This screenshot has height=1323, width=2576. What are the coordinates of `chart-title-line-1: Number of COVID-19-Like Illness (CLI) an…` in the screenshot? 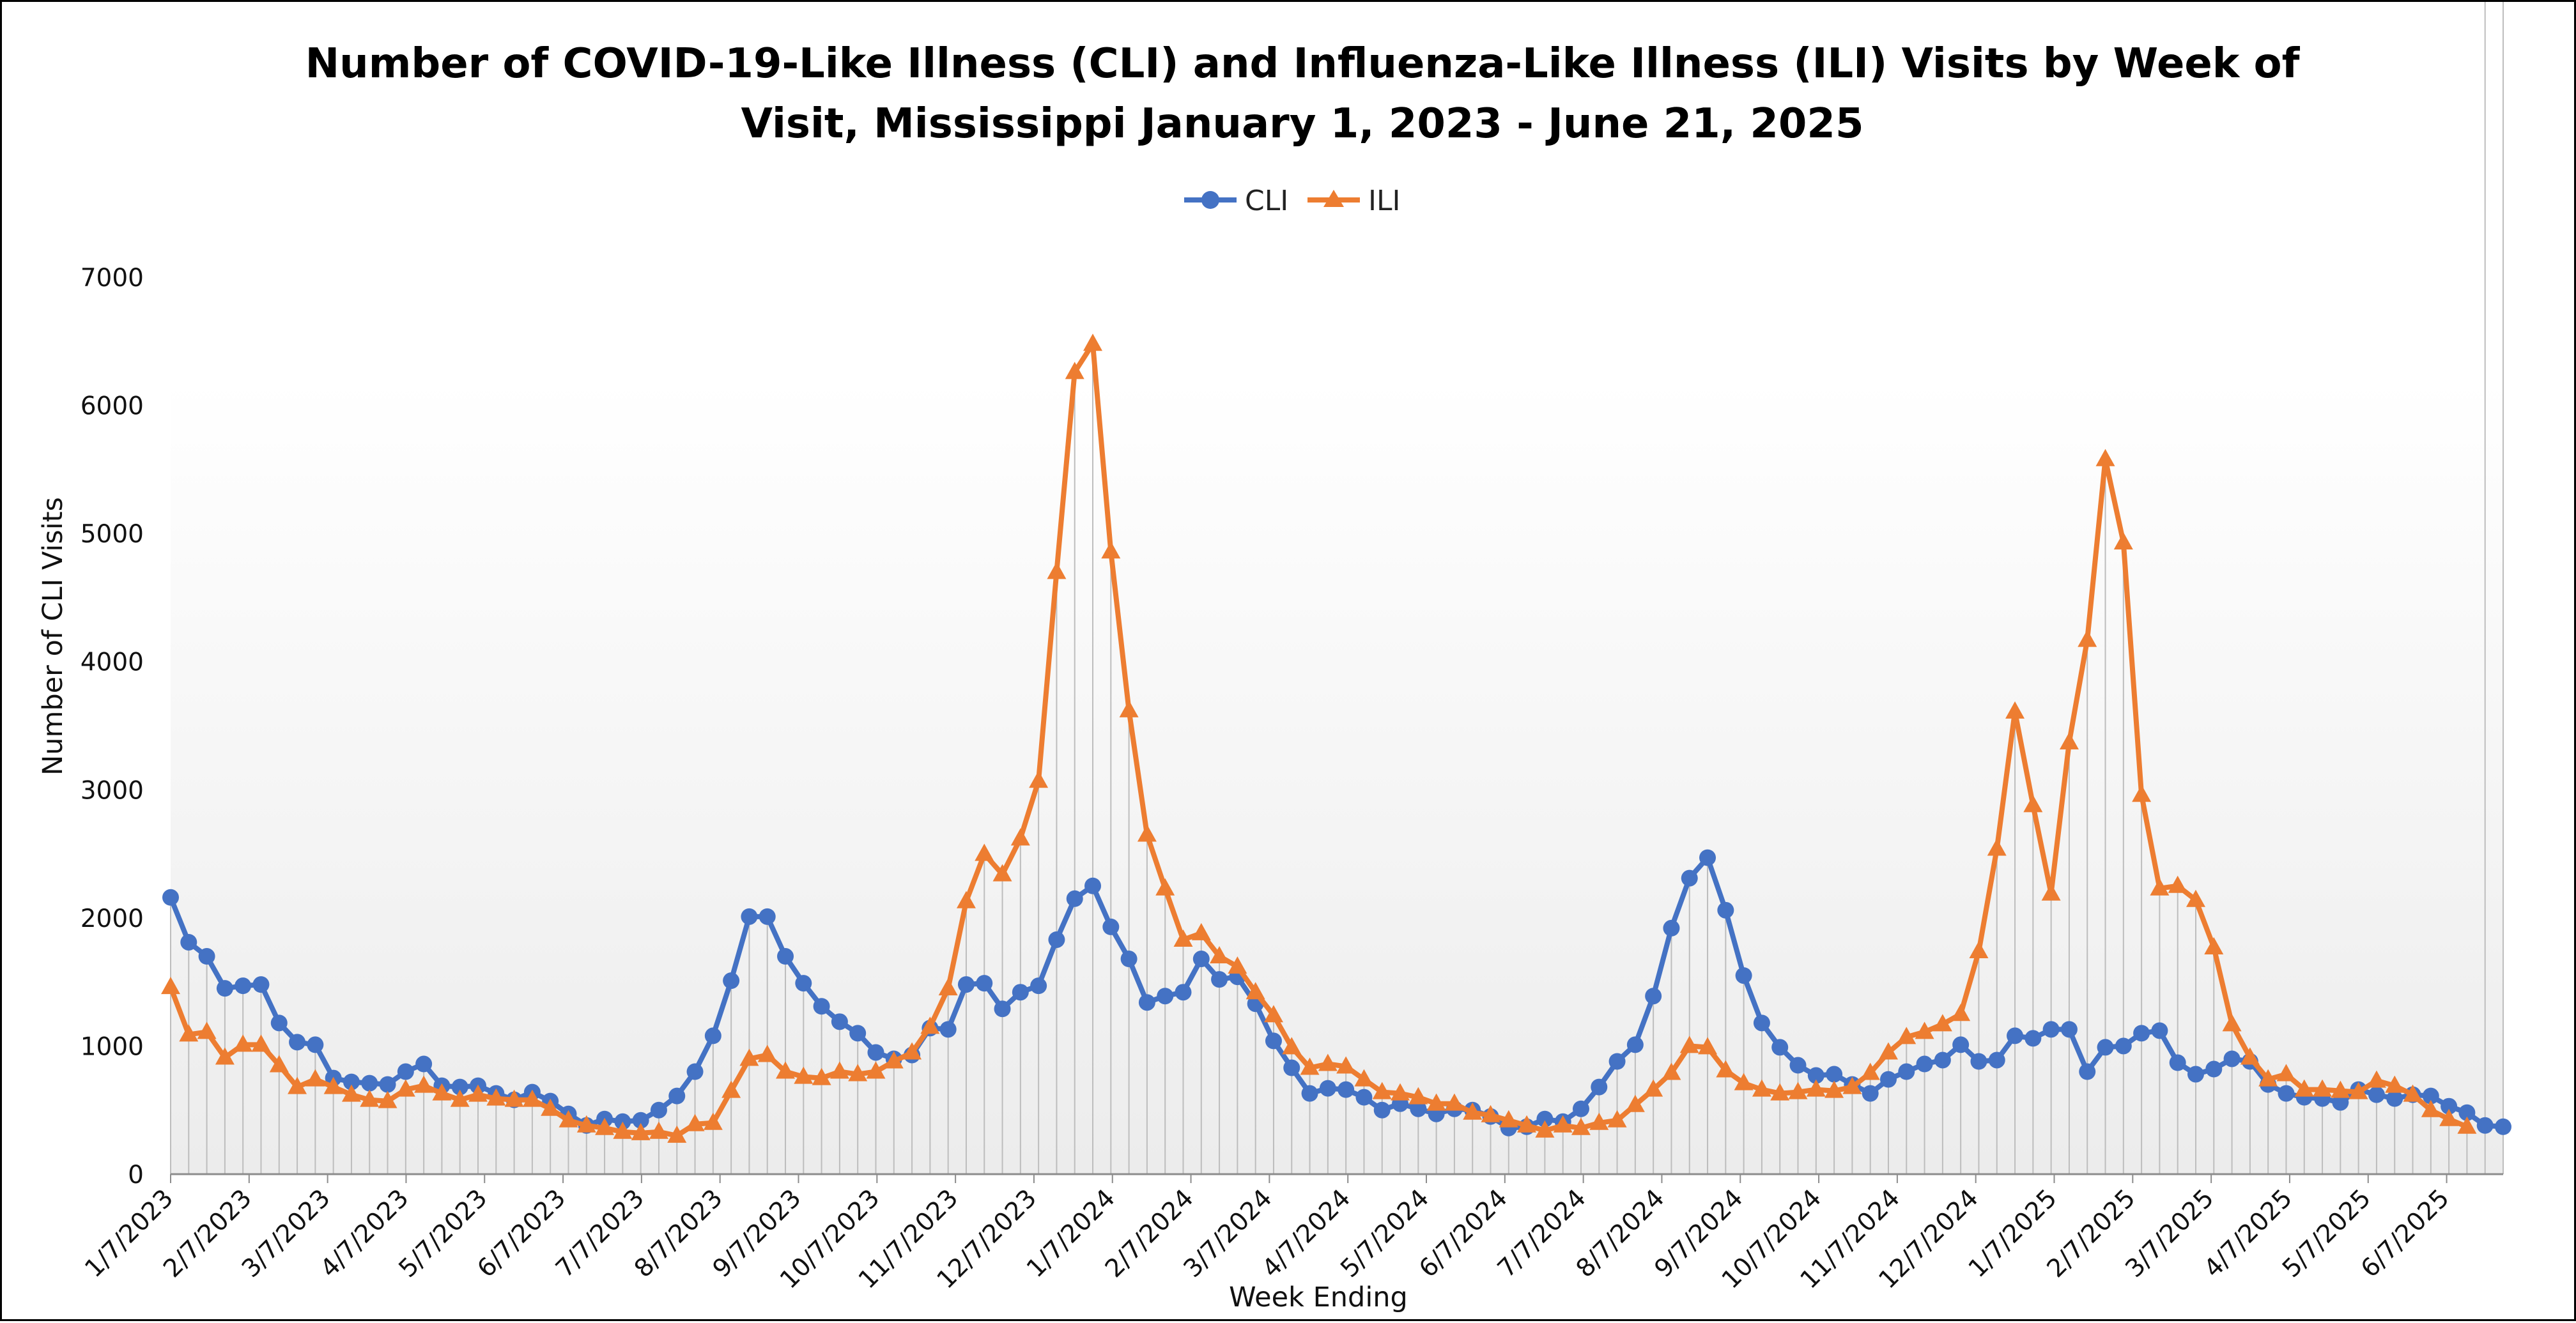 It's located at (1303, 64).